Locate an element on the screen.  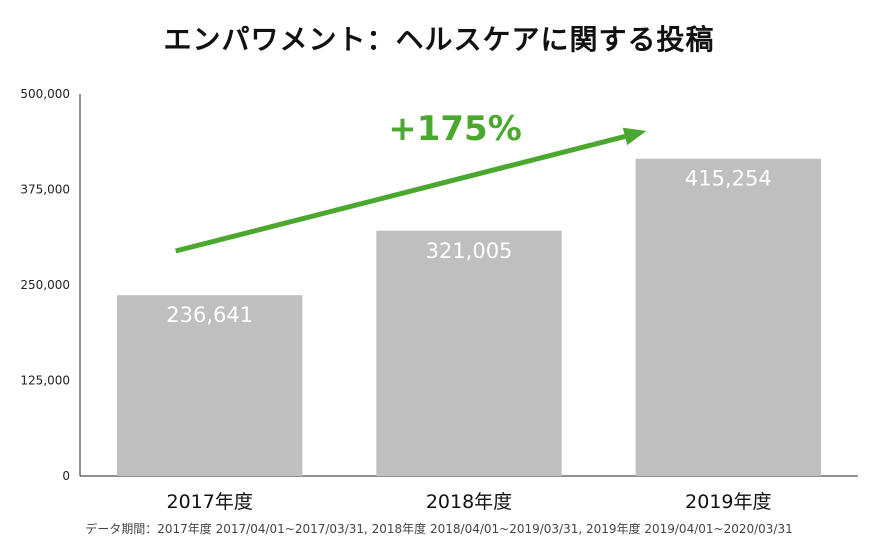
bar-value-label: 415,254 is located at coordinates (728, 179).